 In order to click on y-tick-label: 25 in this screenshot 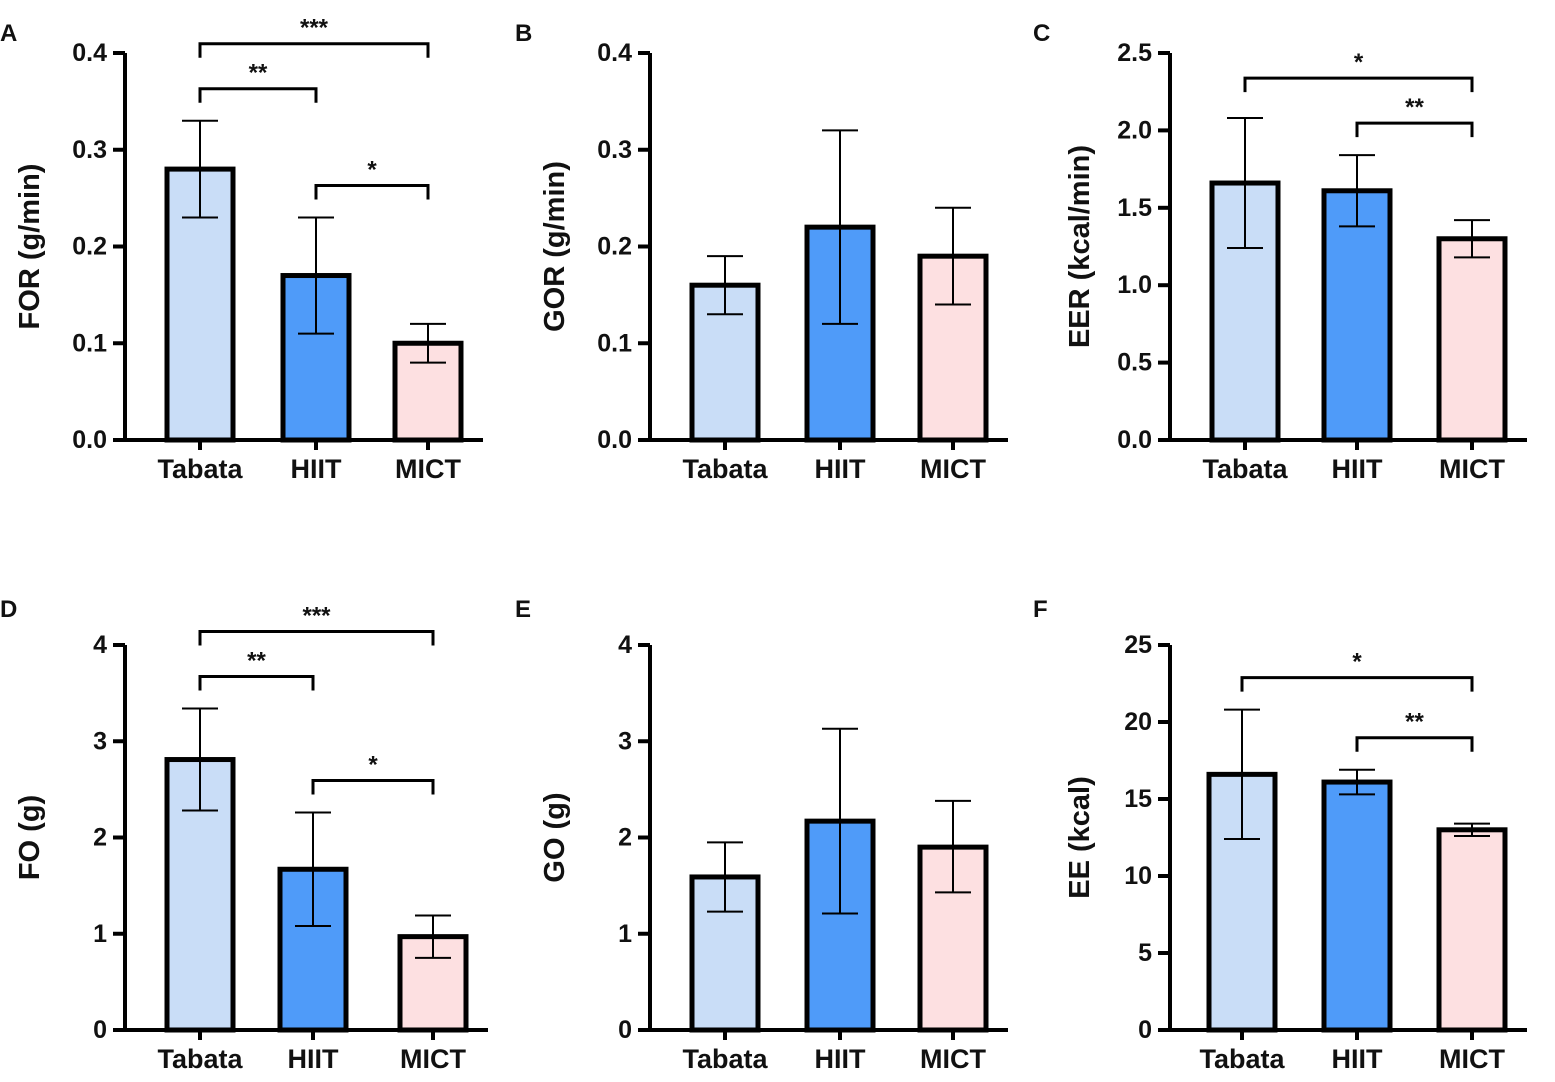, I will do `click(1138, 645)`.